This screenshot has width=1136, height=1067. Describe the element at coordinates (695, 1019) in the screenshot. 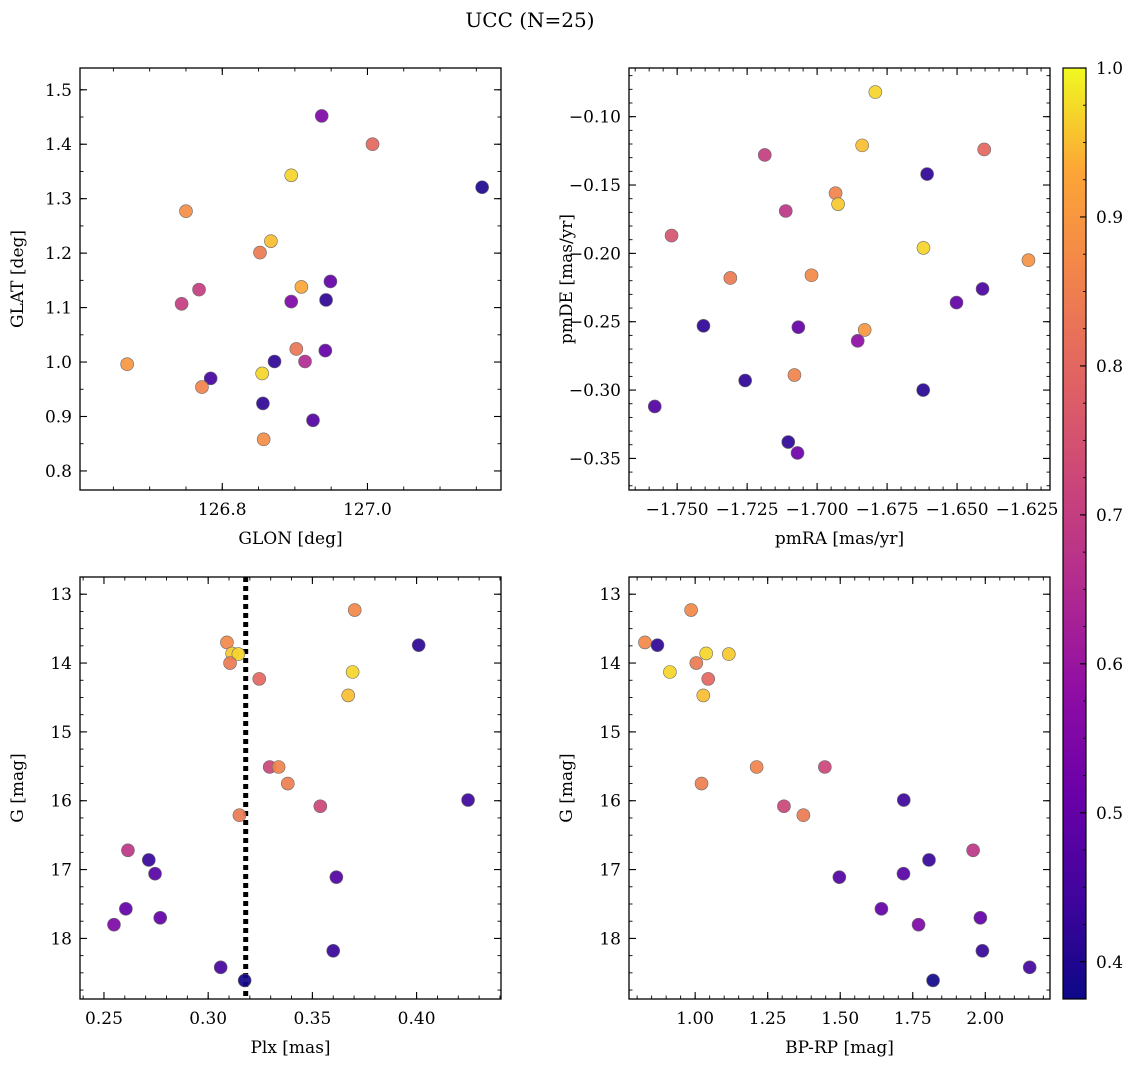

I see `x-tick-label: 1.00` at that location.